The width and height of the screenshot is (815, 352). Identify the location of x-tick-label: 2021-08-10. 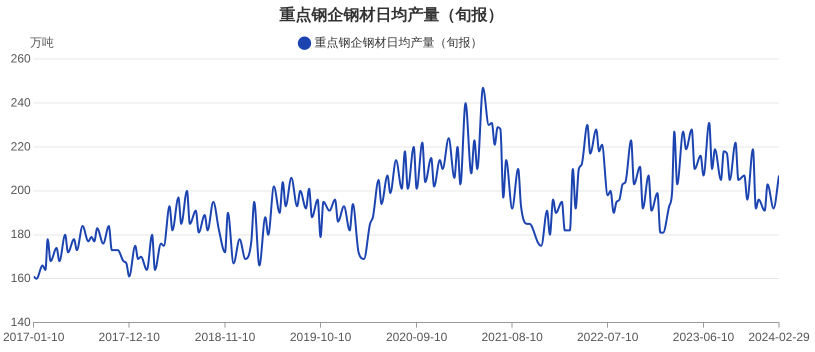
(512, 337).